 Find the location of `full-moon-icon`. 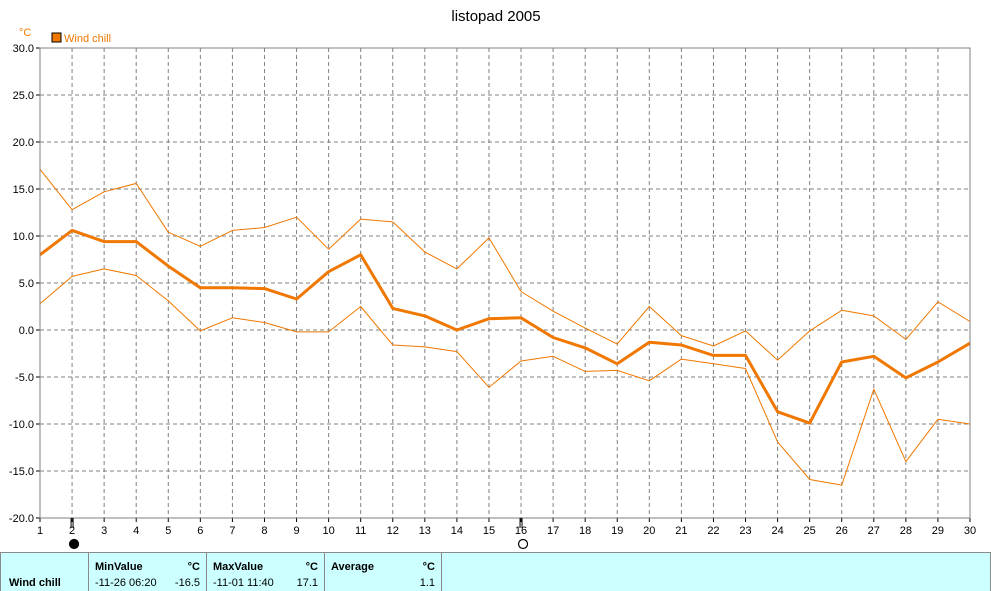

full-moon-icon is located at coordinates (523, 544).